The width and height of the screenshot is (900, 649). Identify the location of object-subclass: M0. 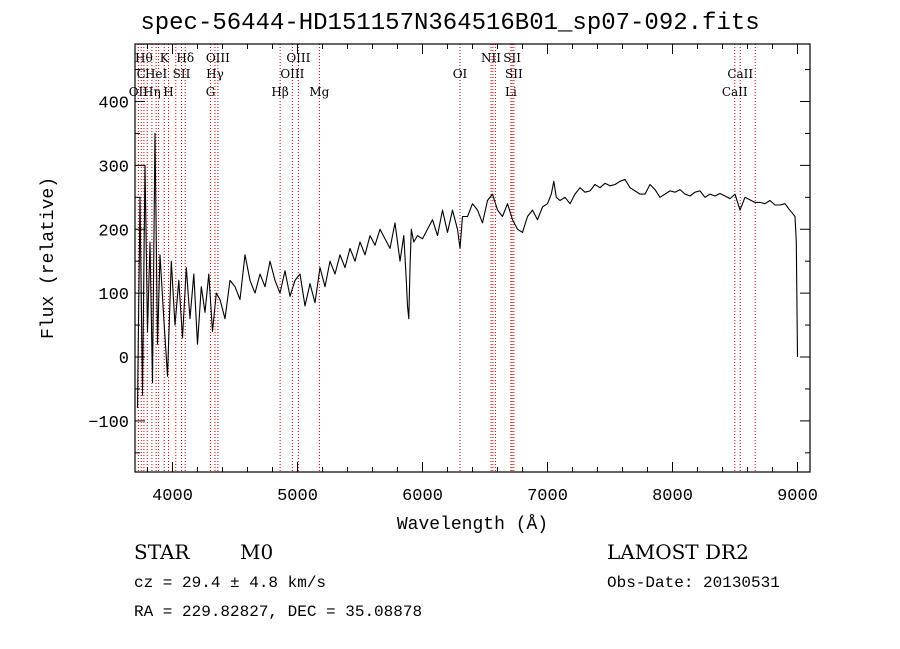
(257, 552).